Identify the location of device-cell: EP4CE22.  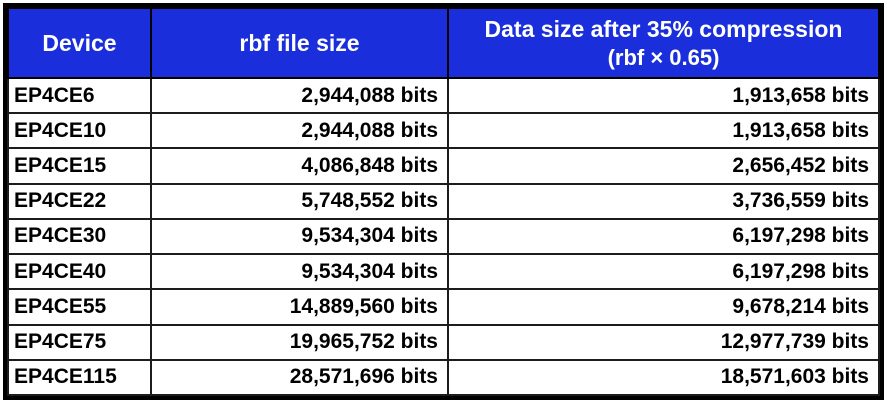
(79, 201).